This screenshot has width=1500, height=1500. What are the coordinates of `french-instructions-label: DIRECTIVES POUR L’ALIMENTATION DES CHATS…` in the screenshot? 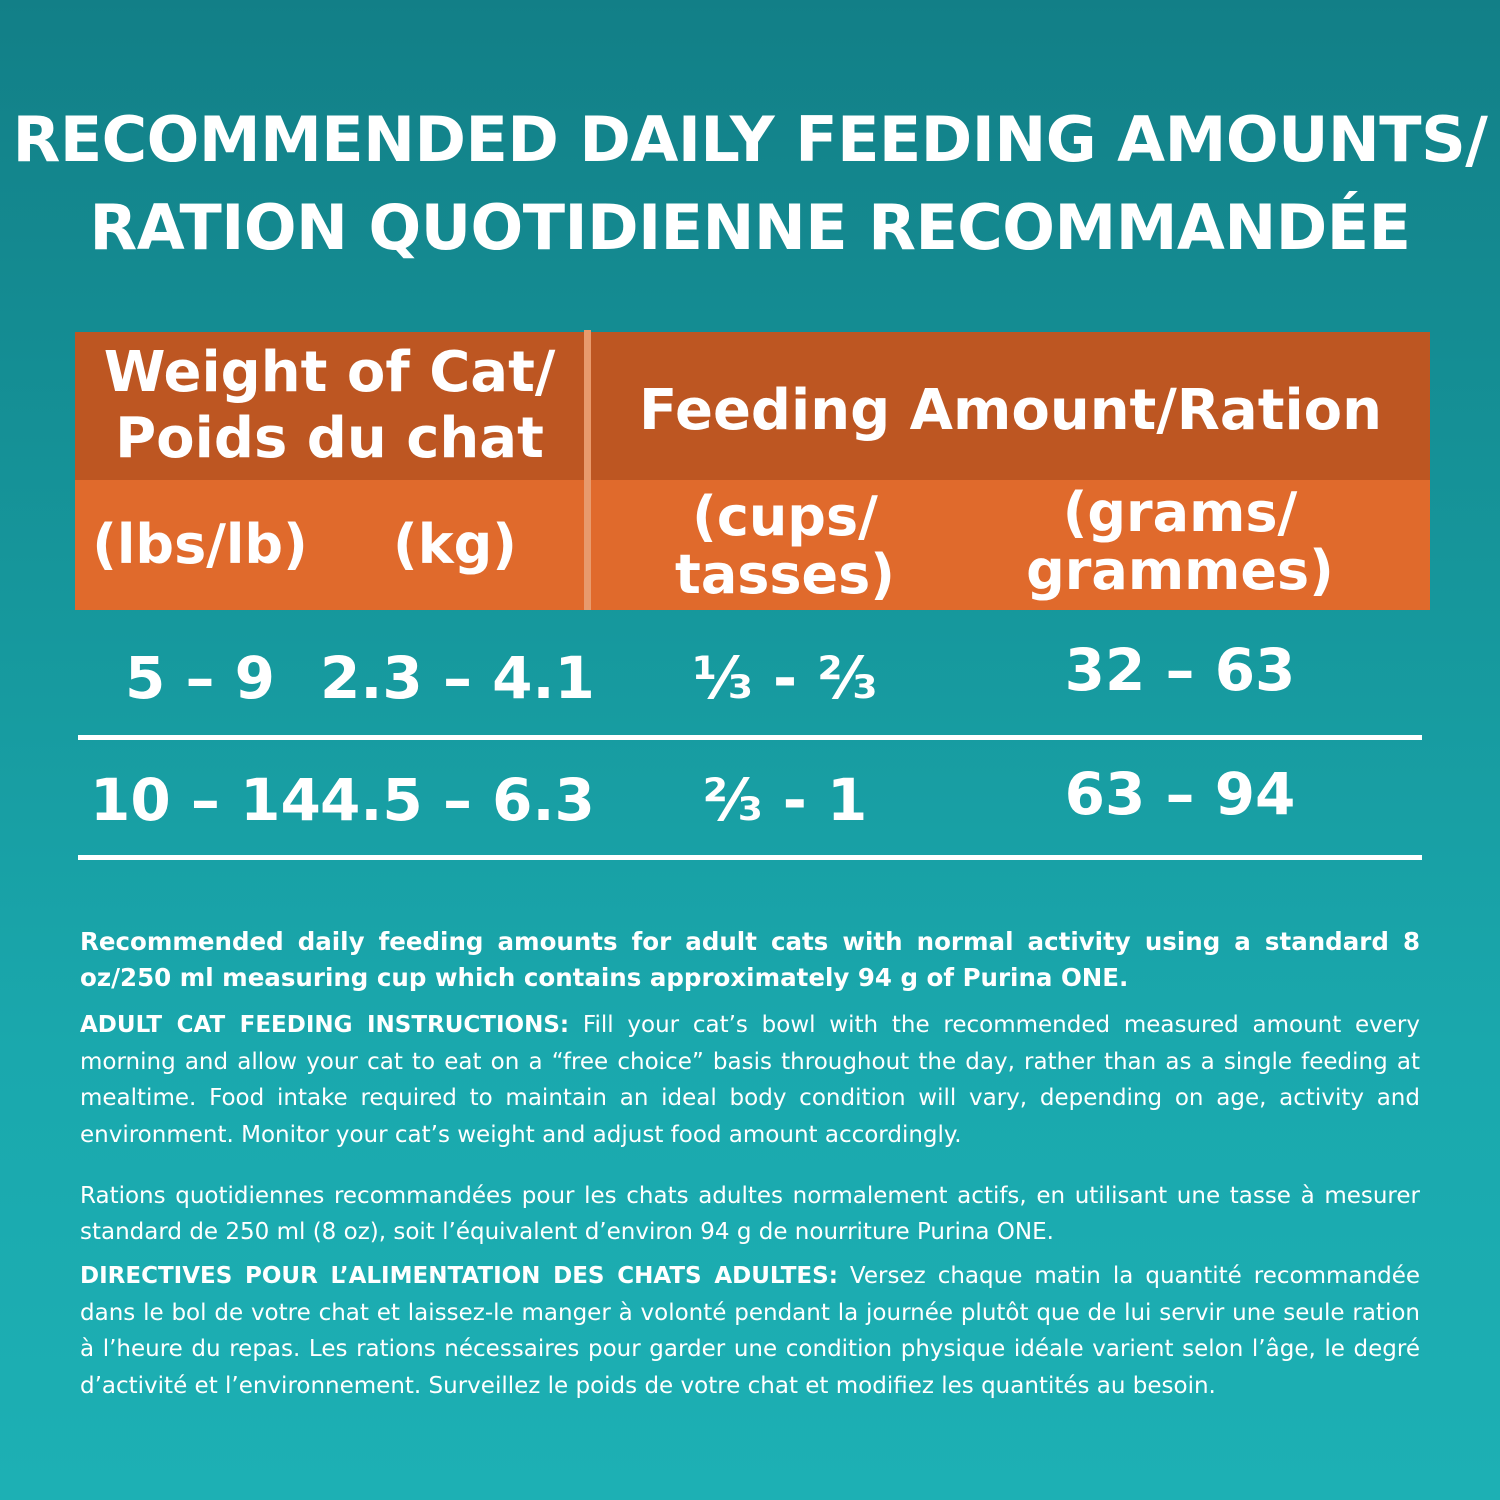 It's located at (459, 1276).